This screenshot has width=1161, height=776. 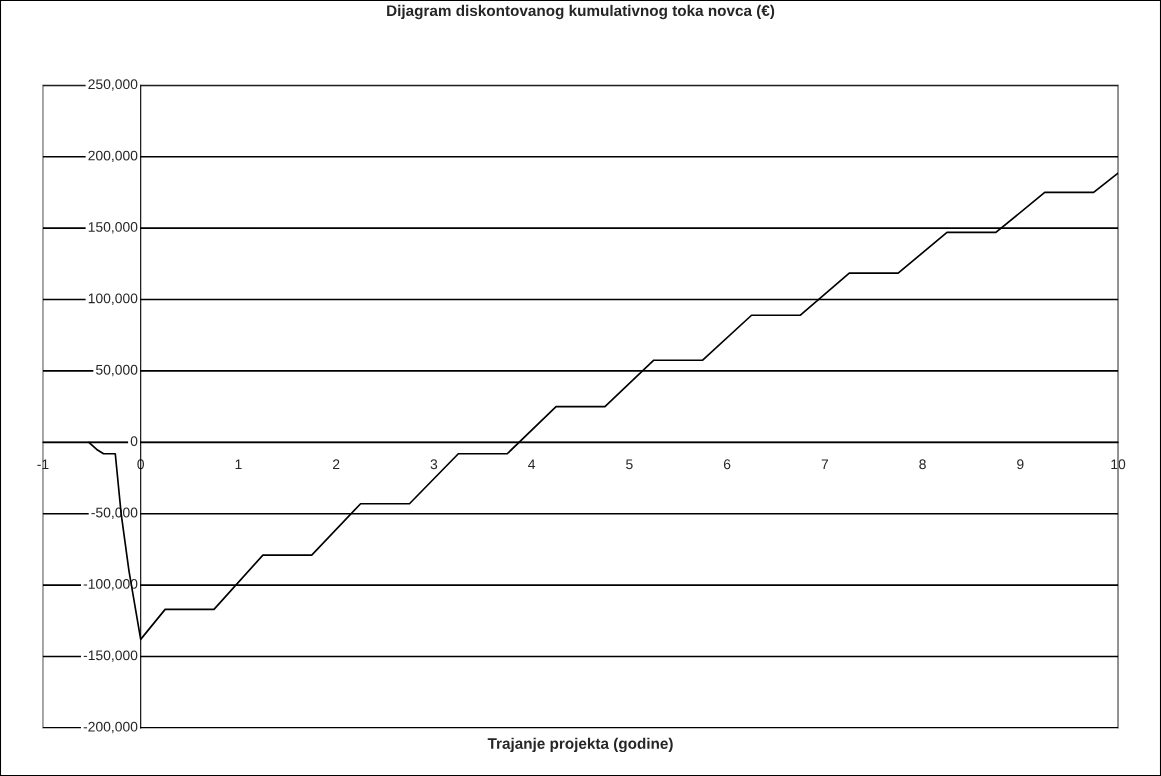 What do you see at coordinates (580, 745) in the screenshot?
I see `x-axis-title: Trajanje projekta (godine)` at bounding box center [580, 745].